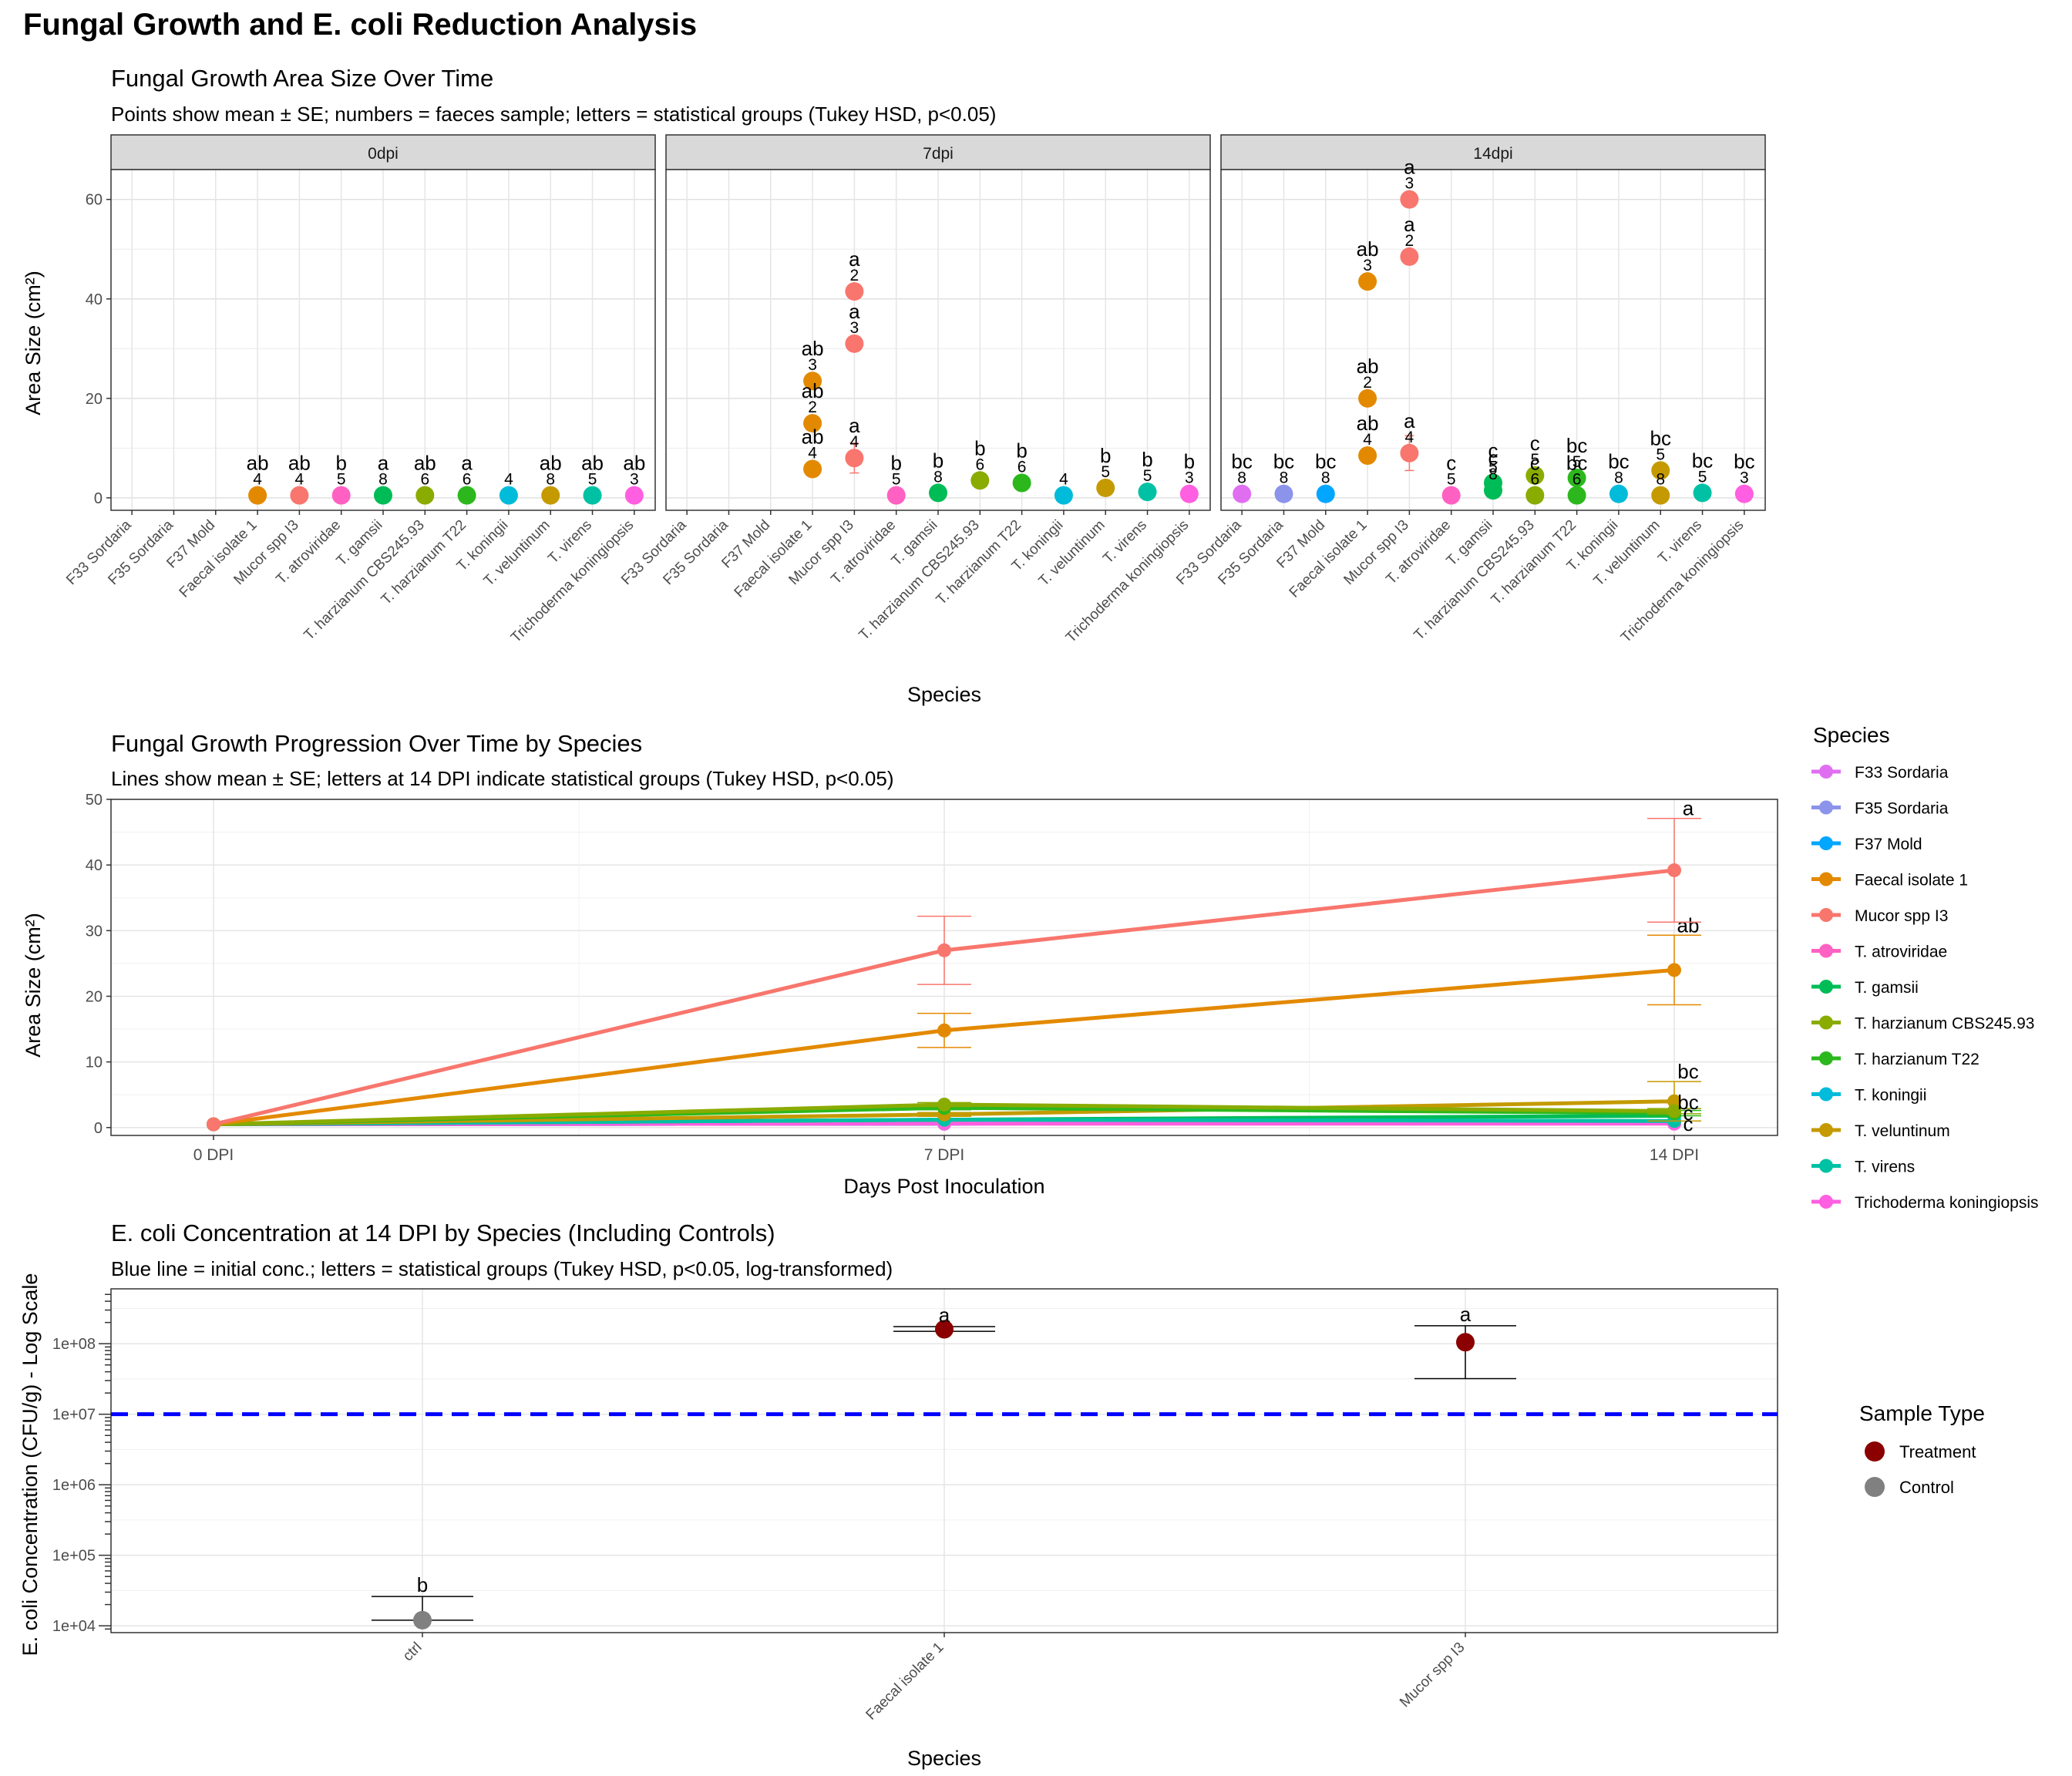  What do you see at coordinates (1938, 1452) in the screenshot?
I see `legend-label-treatment: Treatment` at bounding box center [1938, 1452].